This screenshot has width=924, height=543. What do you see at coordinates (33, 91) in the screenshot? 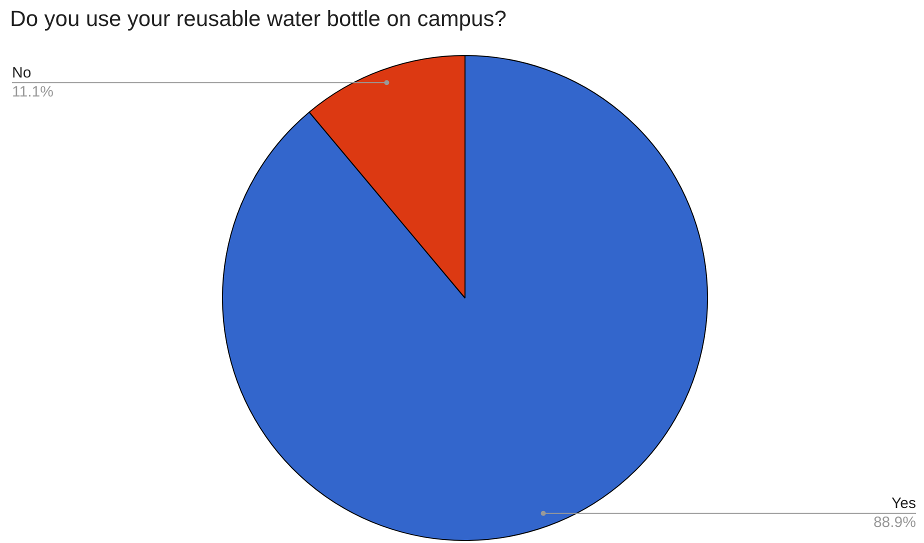
I see `data-label: 11.1%` at bounding box center [33, 91].